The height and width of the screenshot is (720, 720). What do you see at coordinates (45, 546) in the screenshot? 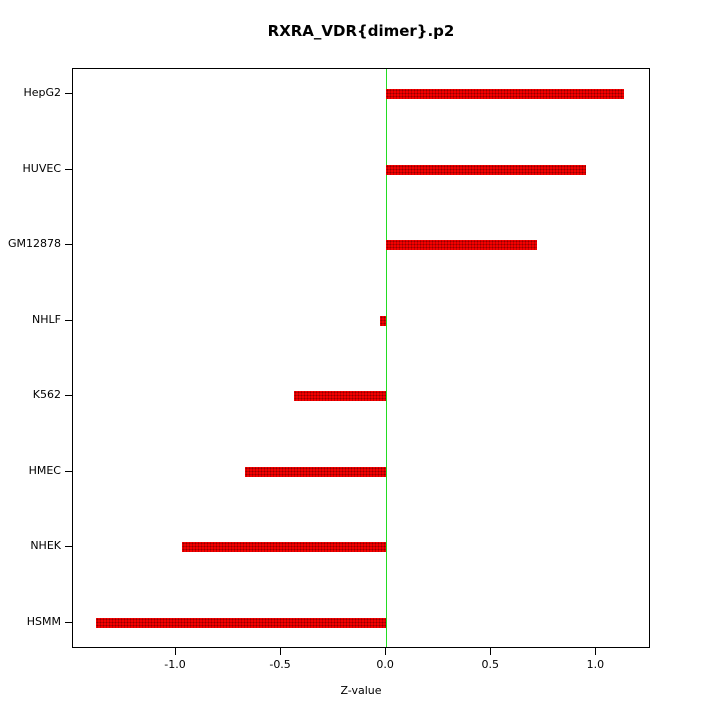
I see `y-tick-label-nhek: NHEK` at bounding box center [45, 546].